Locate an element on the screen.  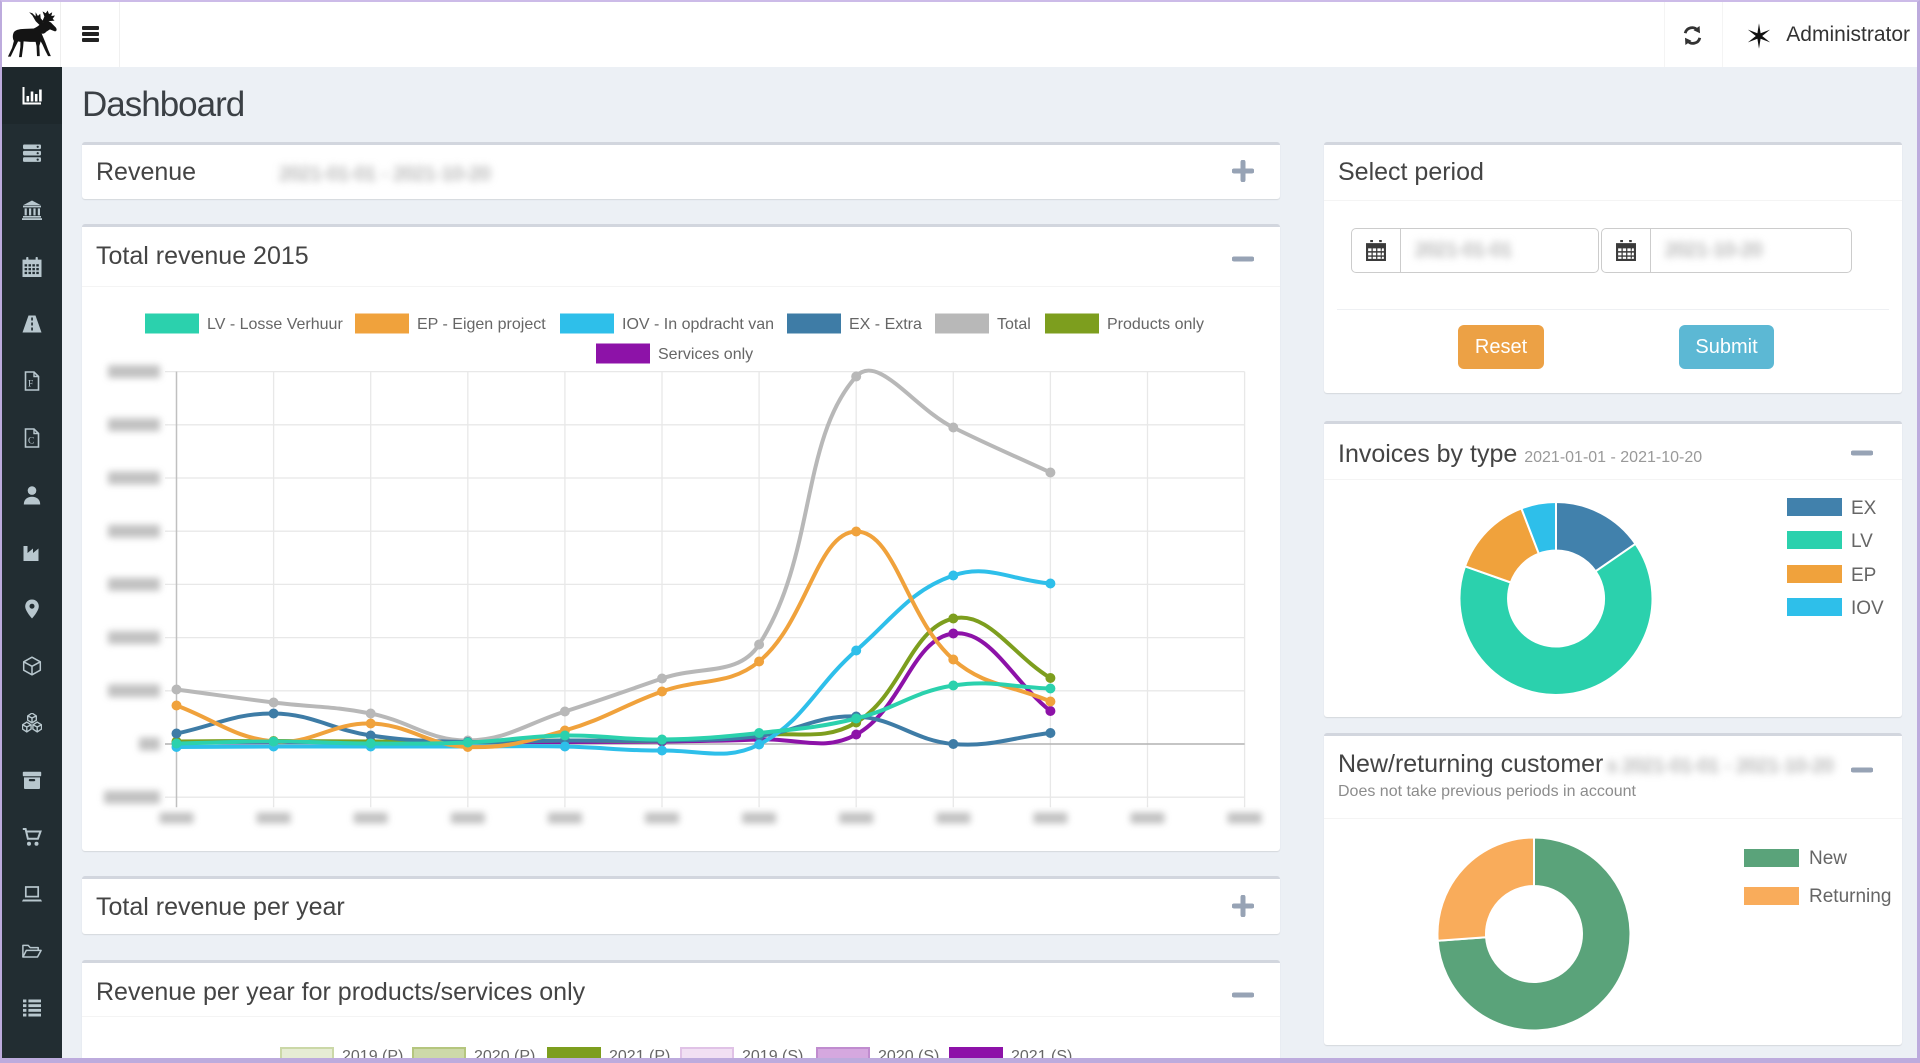
svg-text: EX - Extra is located at coordinates (885, 324).